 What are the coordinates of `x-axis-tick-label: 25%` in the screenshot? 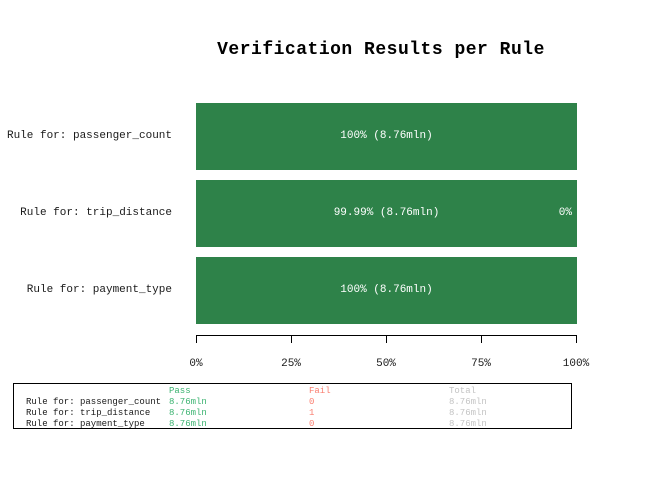 It's located at (291, 364).